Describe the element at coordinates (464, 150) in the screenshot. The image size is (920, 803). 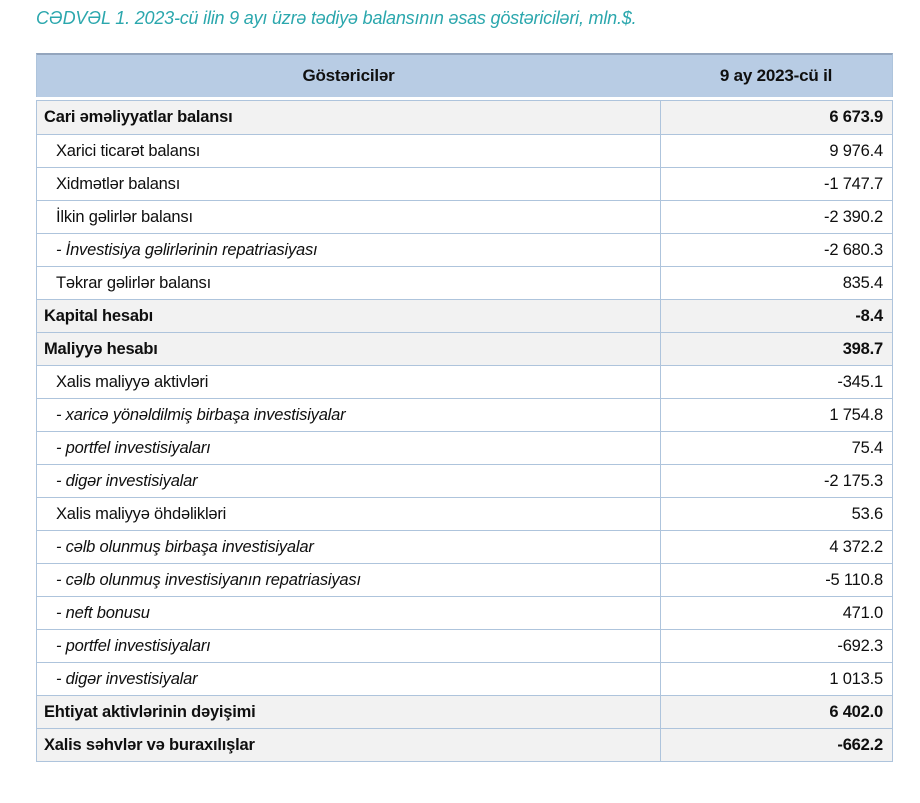
I see `table-row: Xarici ticarət balansı 9 976.4` at that location.